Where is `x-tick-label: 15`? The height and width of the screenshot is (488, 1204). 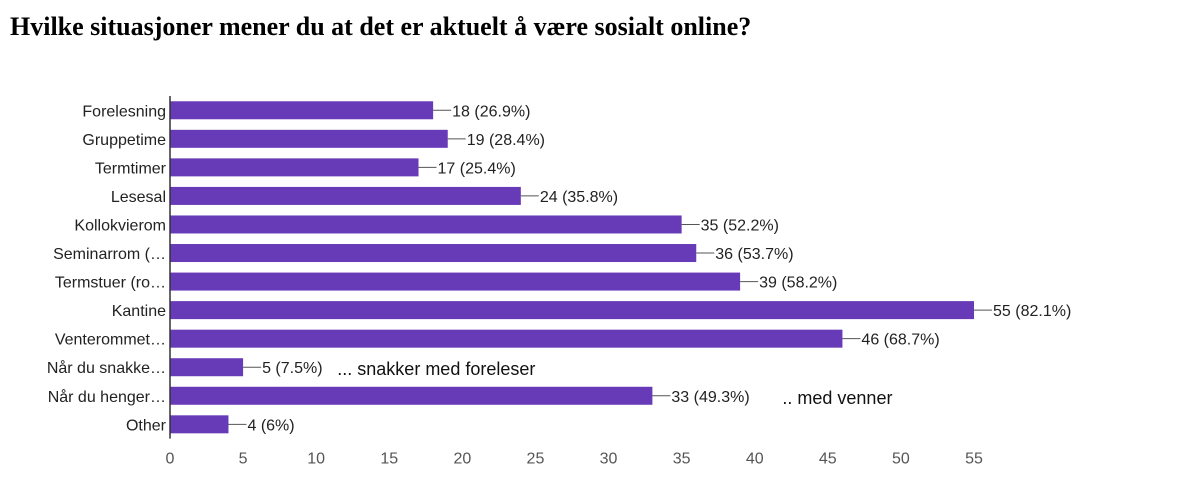
x-tick-label: 15 is located at coordinates (389, 459).